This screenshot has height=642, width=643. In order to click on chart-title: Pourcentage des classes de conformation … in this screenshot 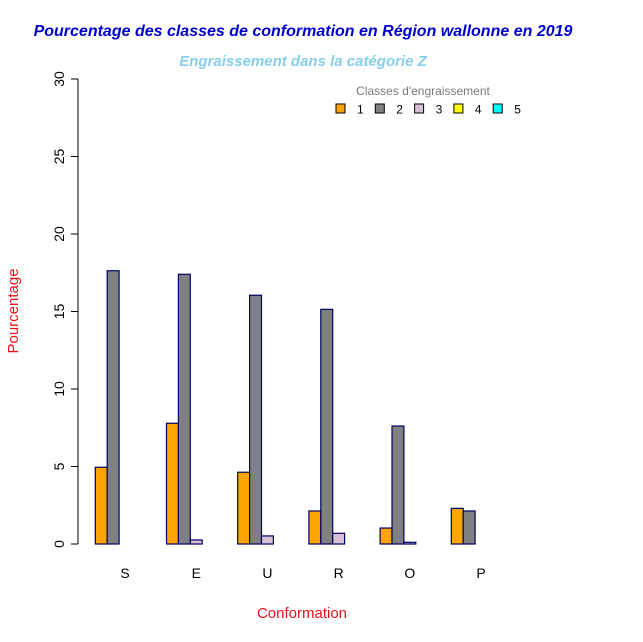, I will do `click(303, 31)`.